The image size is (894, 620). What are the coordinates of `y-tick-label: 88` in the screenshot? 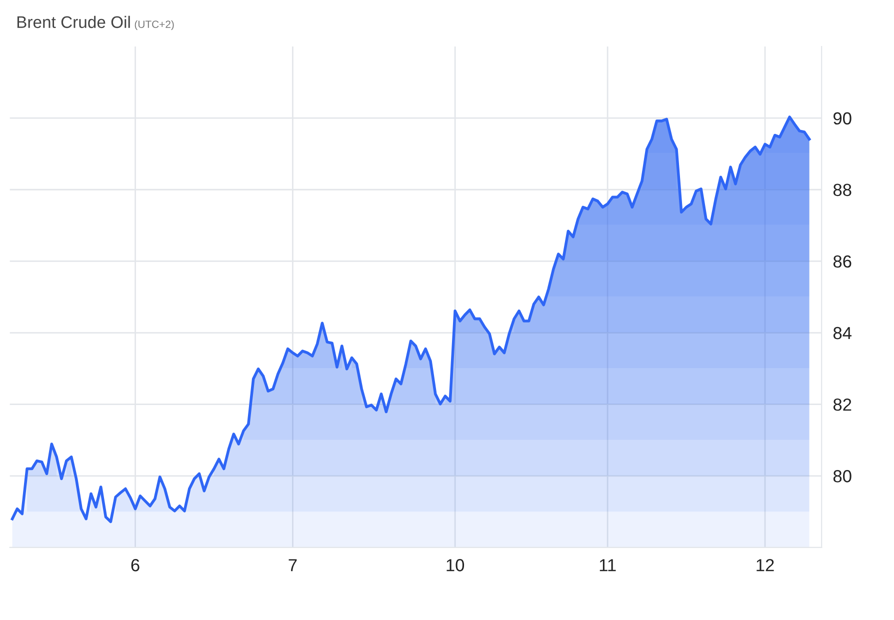 It's located at (842, 190).